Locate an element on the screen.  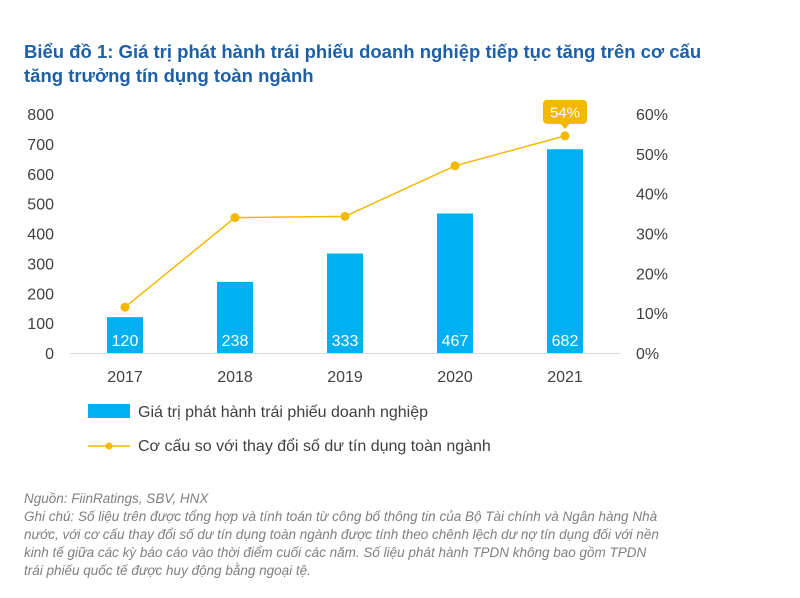
source-text: Nguồn: FiinRatings, SBV, HNX is located at coordinates (116, 498).